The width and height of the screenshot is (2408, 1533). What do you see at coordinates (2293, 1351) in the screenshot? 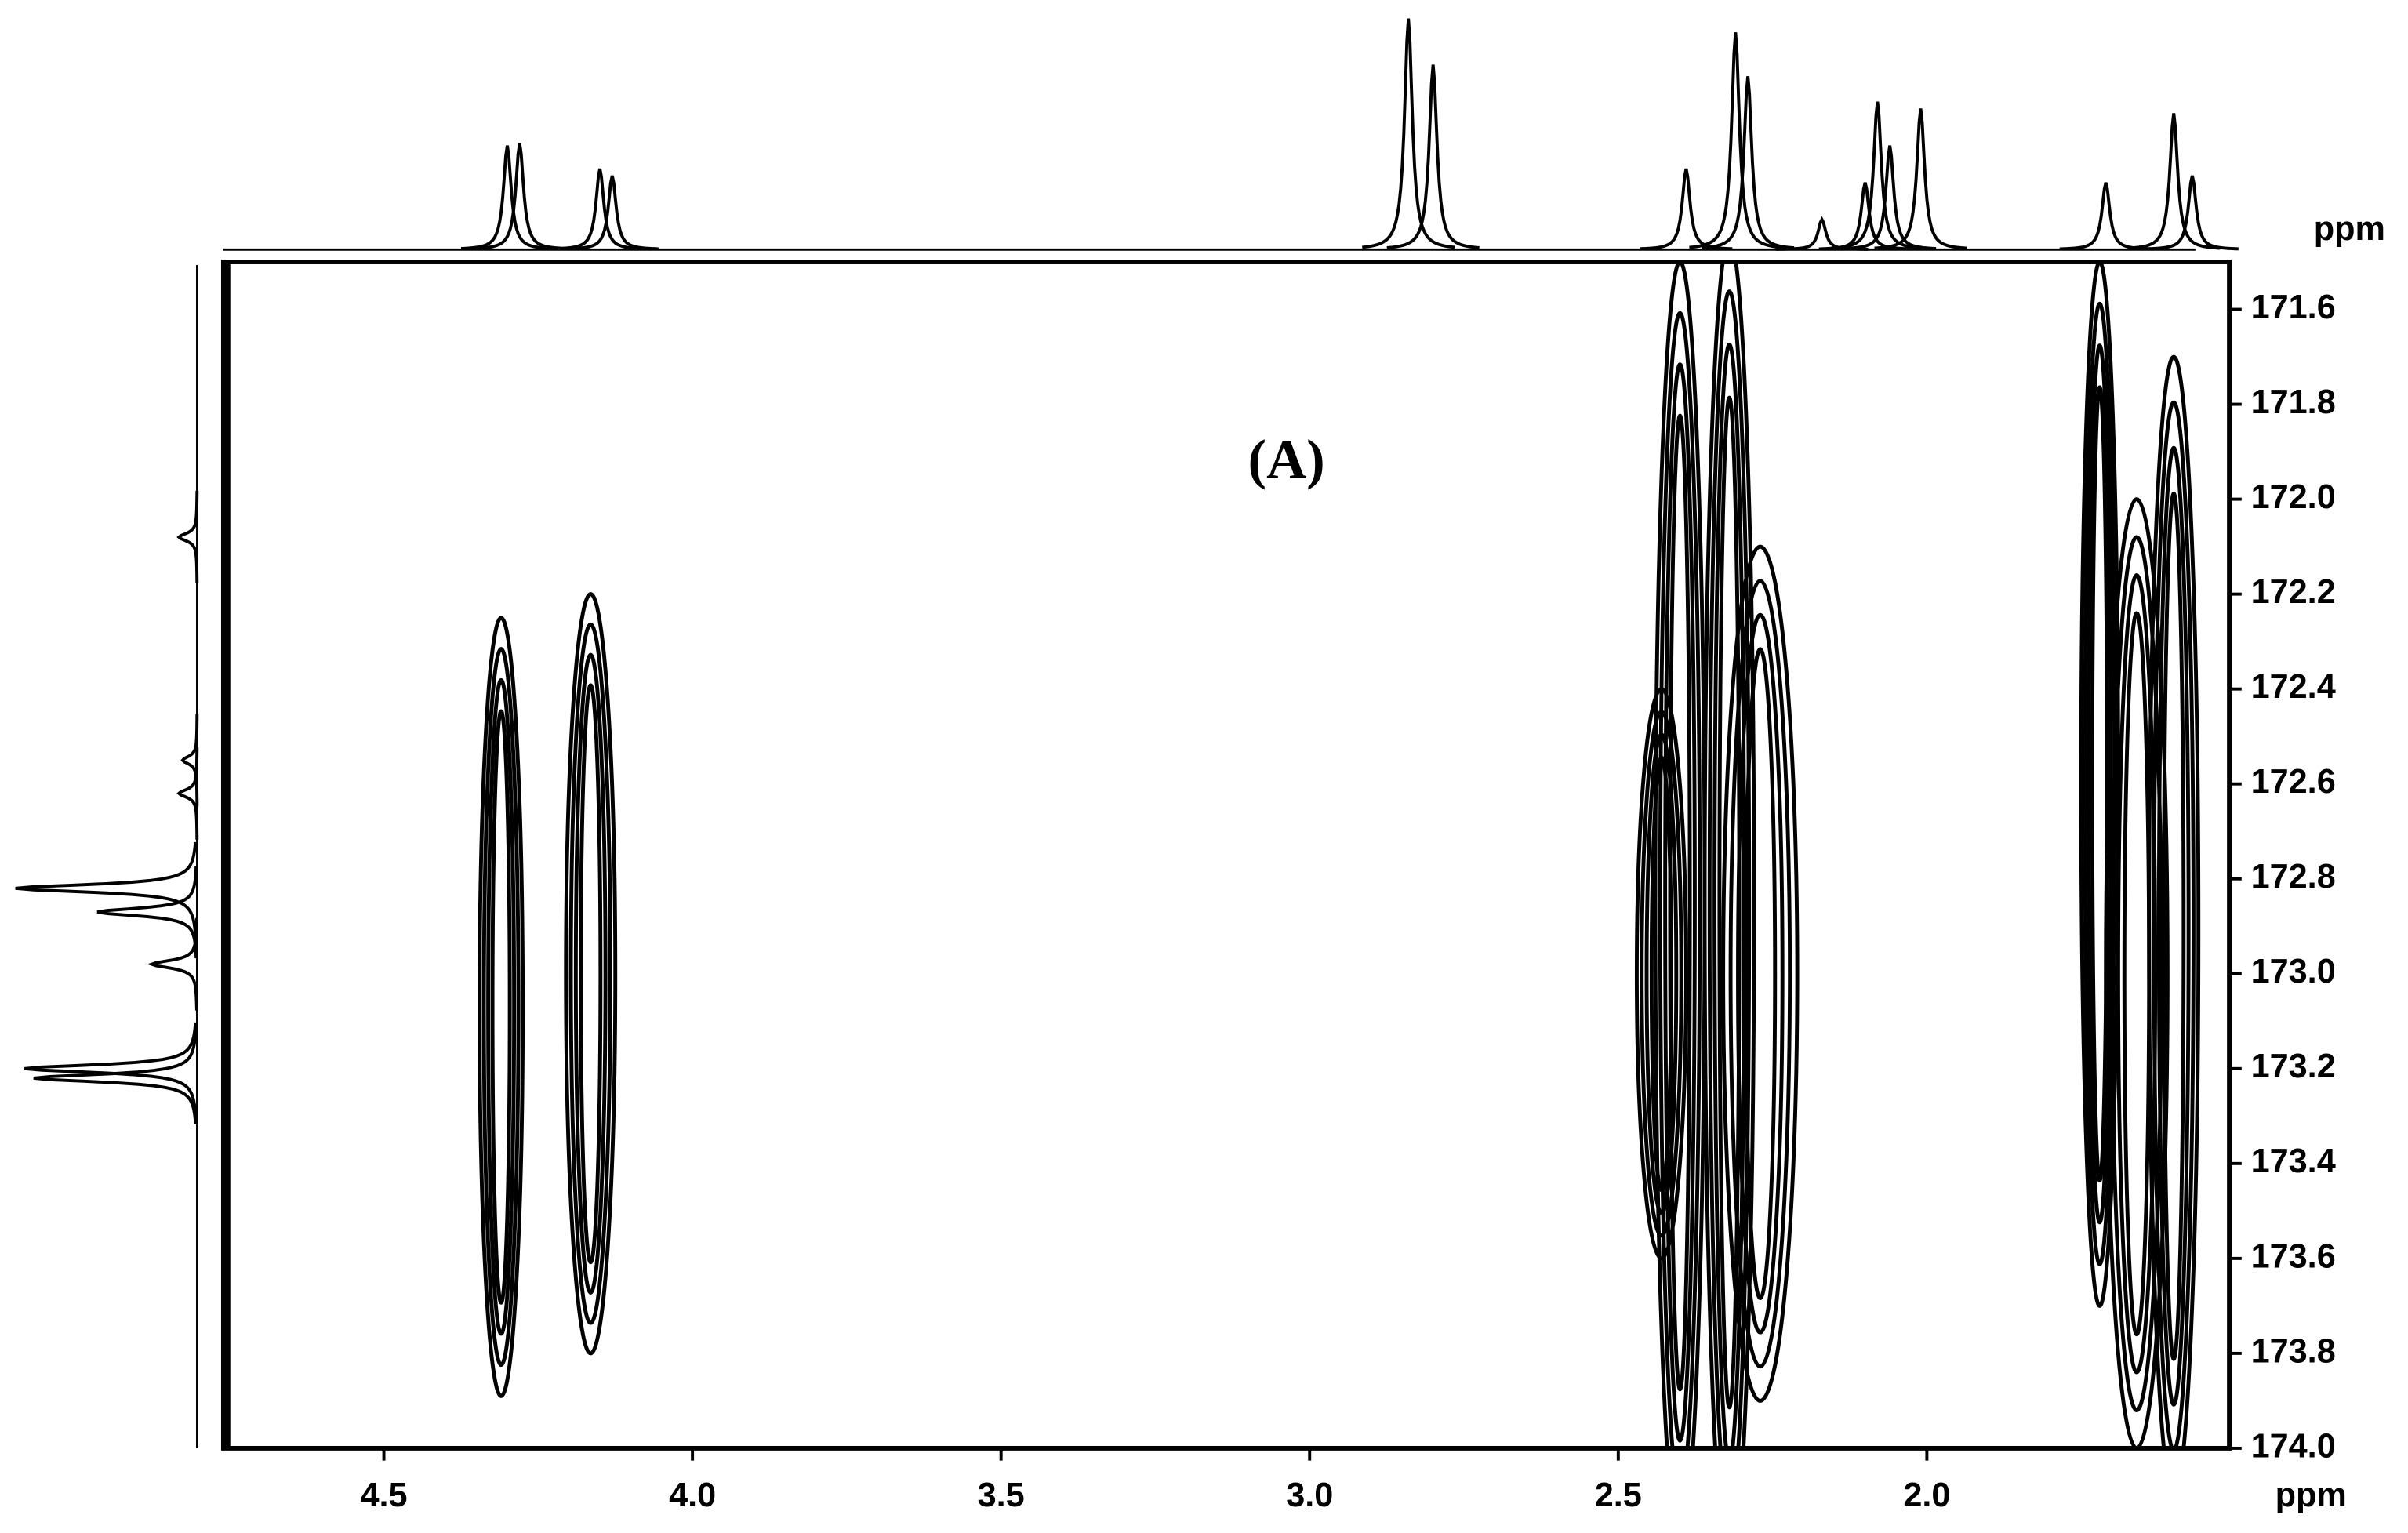
I see `y-tick-label: 173.8` at bounding box center [2293, 1351].